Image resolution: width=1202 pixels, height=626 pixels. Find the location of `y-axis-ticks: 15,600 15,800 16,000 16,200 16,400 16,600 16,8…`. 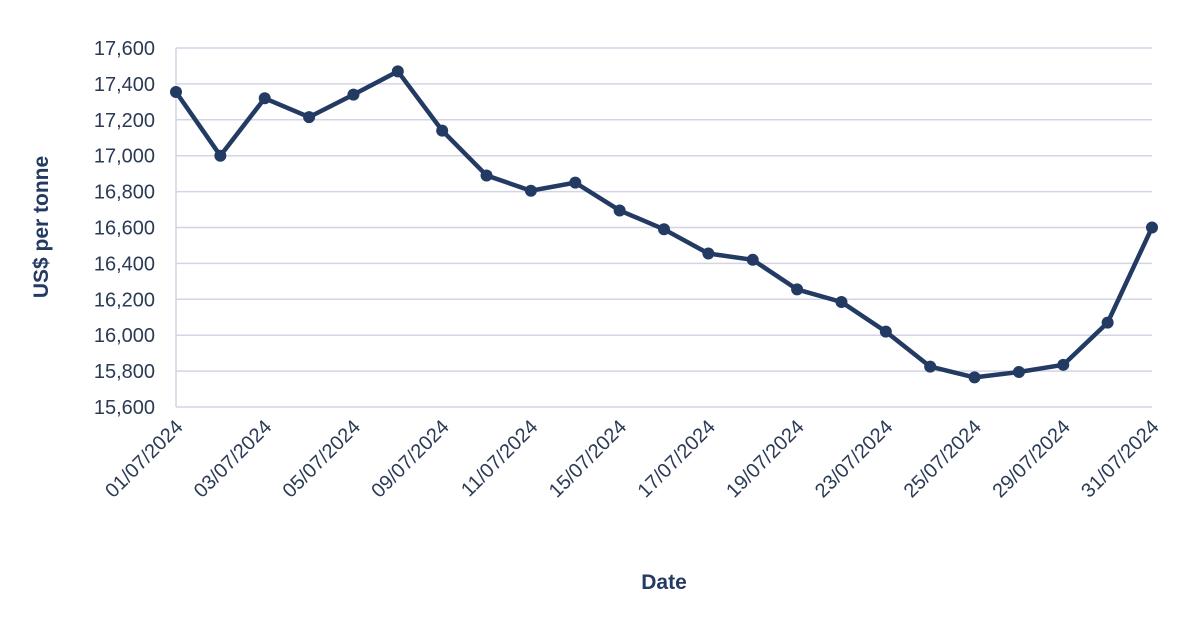

y-axis-ticks: 15,600 15,800 16,000 16,200 16,400 16,600 16,8… is located at coordinates (124, 228).